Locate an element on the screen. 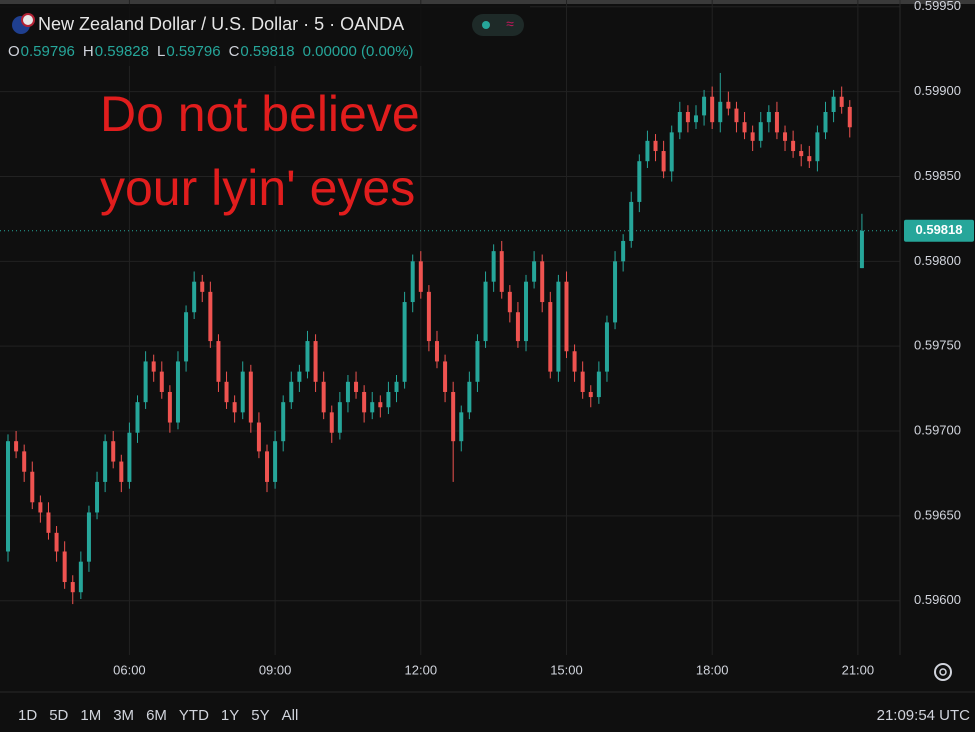  y-tick-label: 0.59900 is located at coordinates (937, 90).